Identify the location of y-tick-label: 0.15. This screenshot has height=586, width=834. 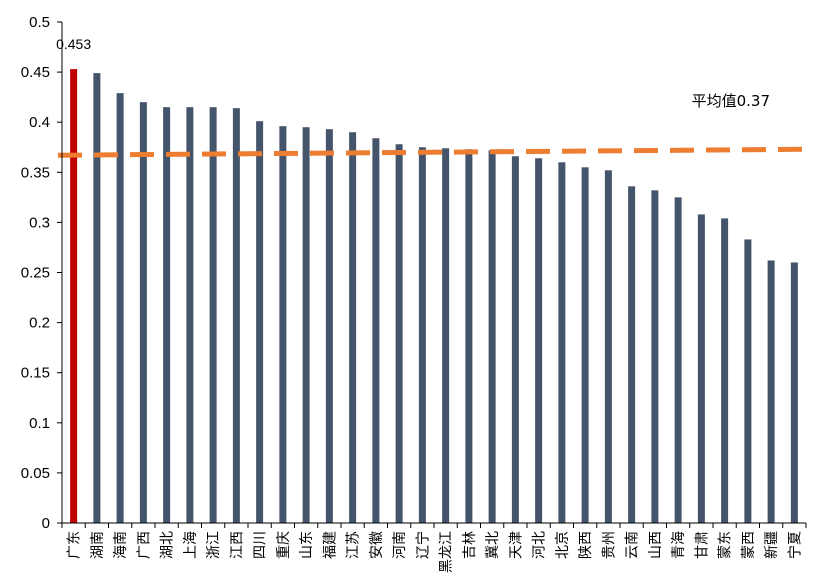
(35, 373).